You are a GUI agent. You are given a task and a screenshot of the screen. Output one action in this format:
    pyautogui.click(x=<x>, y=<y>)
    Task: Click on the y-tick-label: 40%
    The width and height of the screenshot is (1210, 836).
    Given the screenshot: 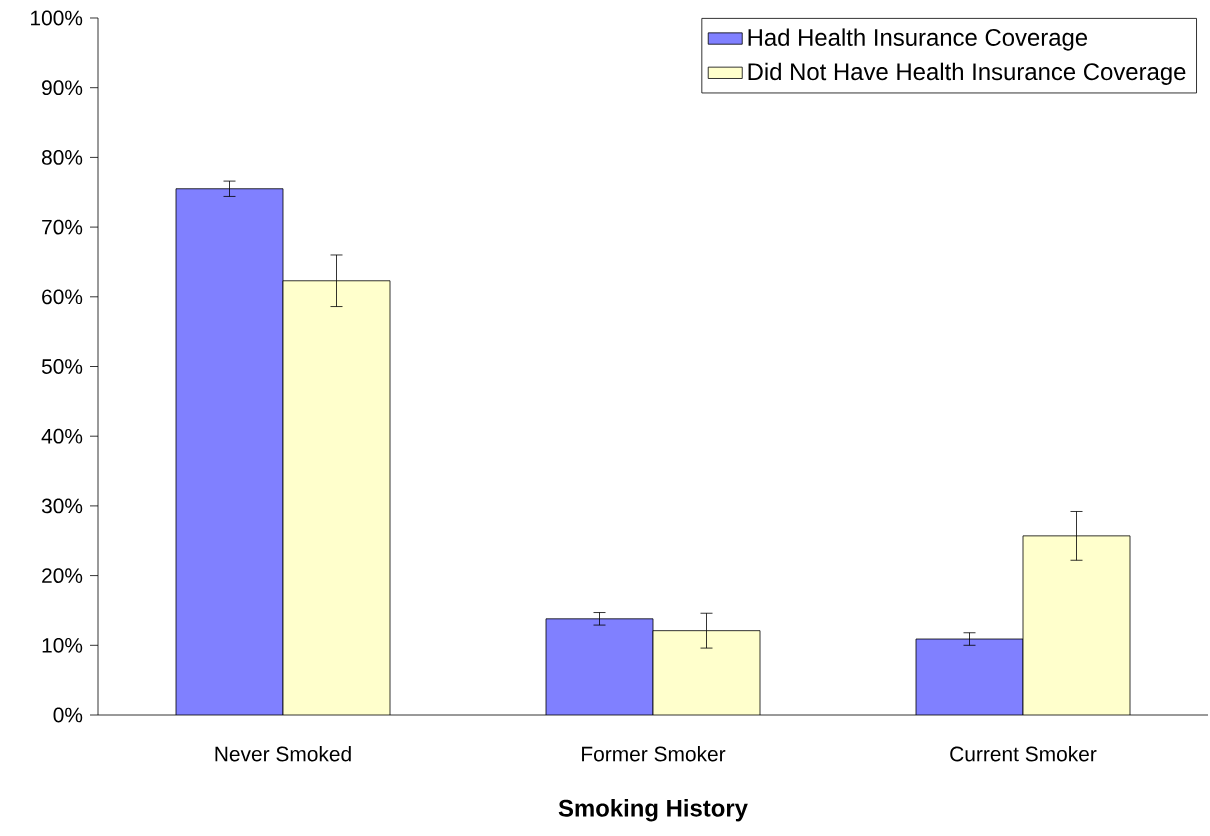 What is the action you would take?
    pyautogui.click(x=62, y=436)
    